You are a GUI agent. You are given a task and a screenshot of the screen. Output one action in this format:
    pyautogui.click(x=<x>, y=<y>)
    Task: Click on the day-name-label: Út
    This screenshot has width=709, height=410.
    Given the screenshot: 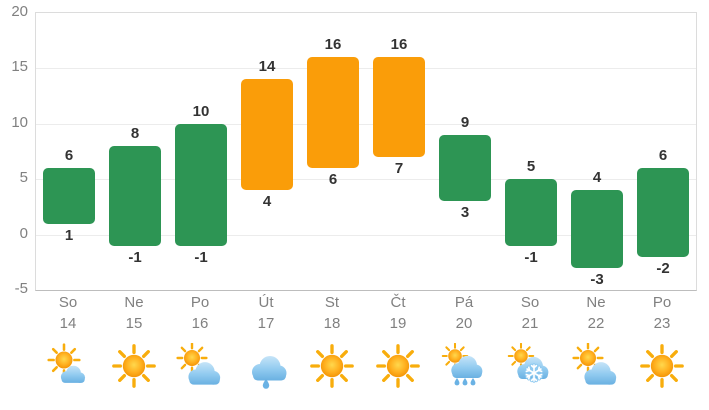 What is the action you would take?
    pyautogui.click(x=266, y=302)
    